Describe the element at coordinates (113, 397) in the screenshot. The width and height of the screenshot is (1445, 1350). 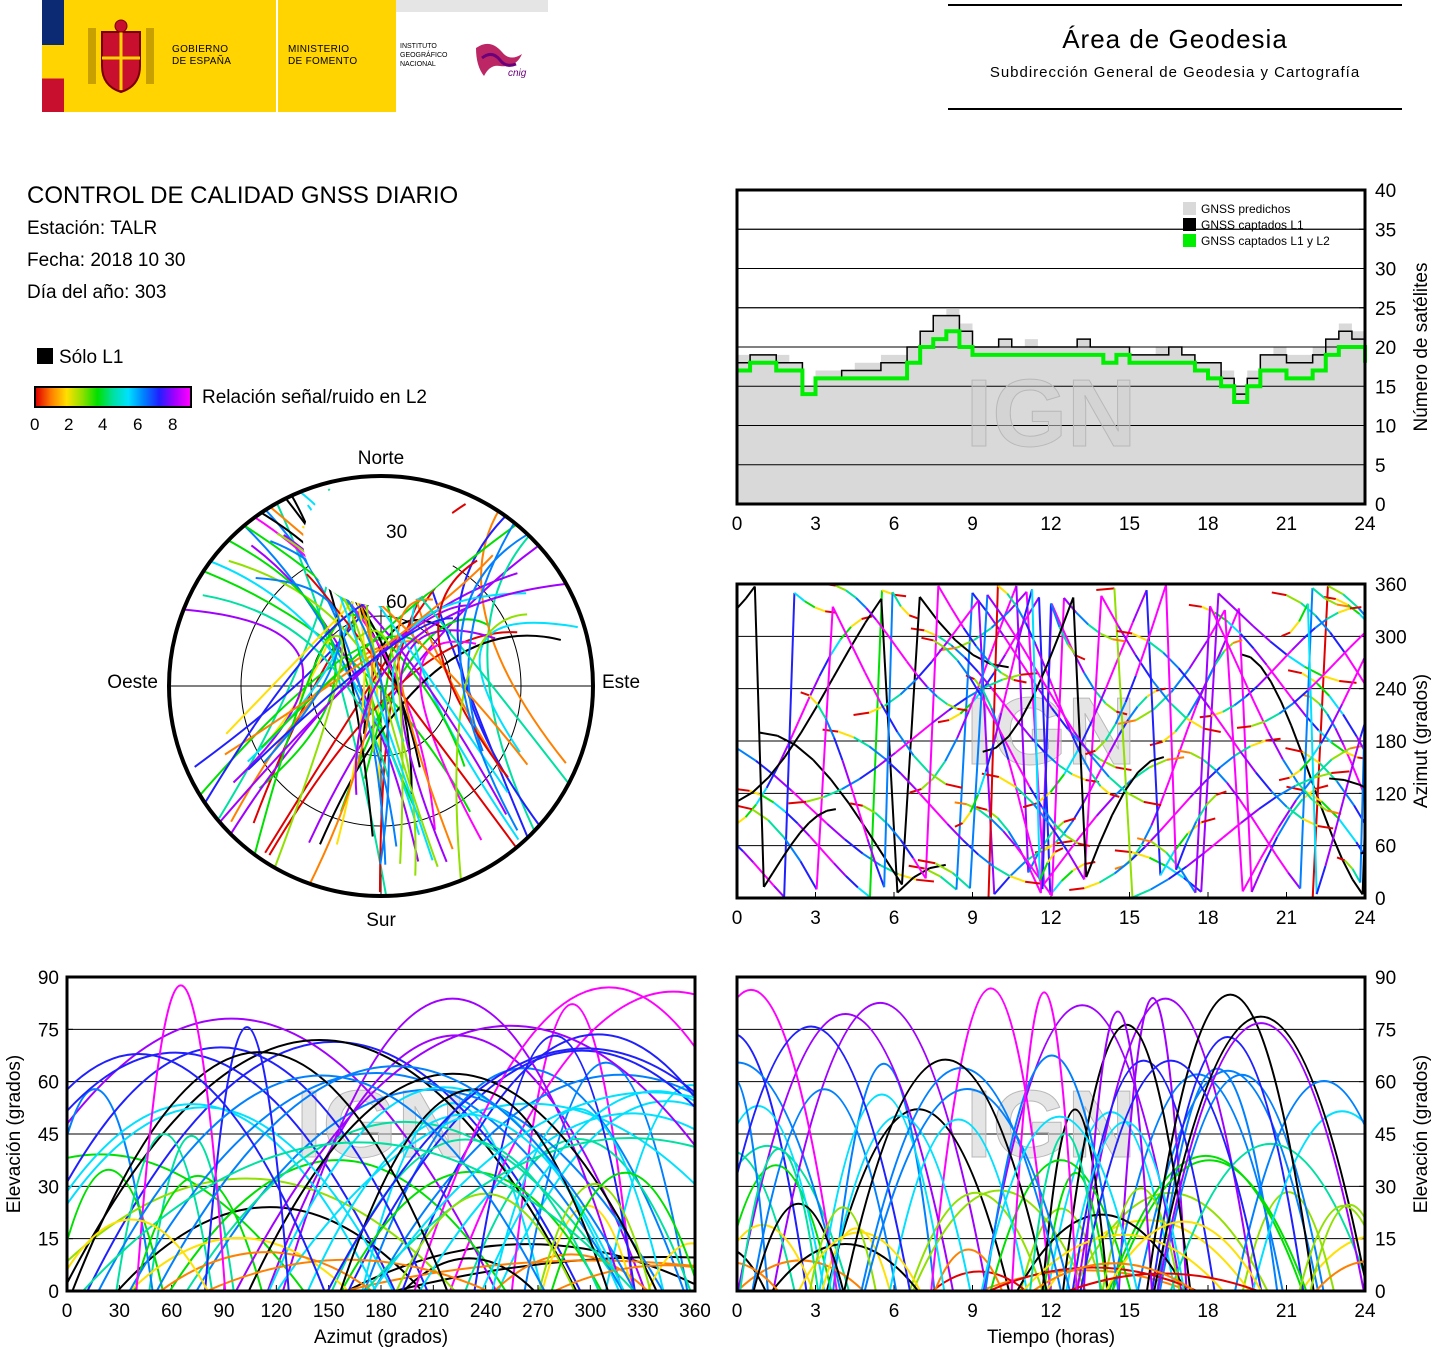
I see `snr-colorbar` at that location.